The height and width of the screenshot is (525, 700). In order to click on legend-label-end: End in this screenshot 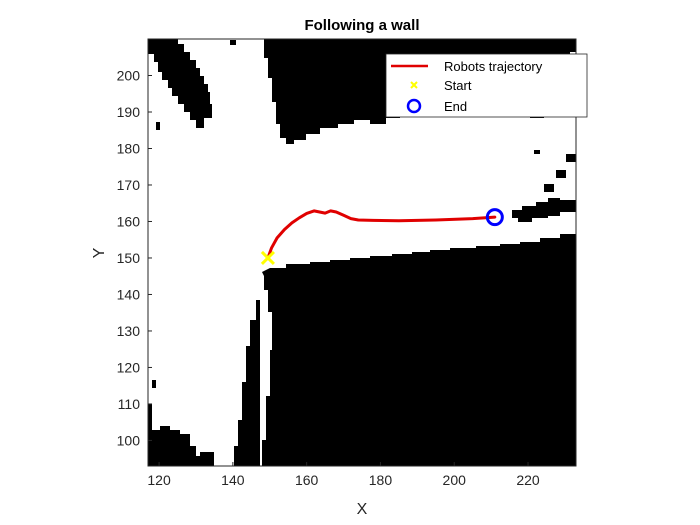, I will do `click(455, 106)`.